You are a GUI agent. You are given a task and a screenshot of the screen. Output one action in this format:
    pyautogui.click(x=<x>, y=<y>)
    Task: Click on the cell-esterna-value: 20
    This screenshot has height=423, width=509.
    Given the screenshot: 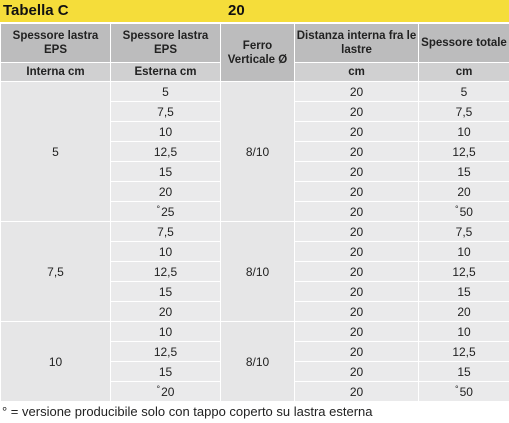 What is the action you would take?
    pyautogui.click(x=165, y=191)
    